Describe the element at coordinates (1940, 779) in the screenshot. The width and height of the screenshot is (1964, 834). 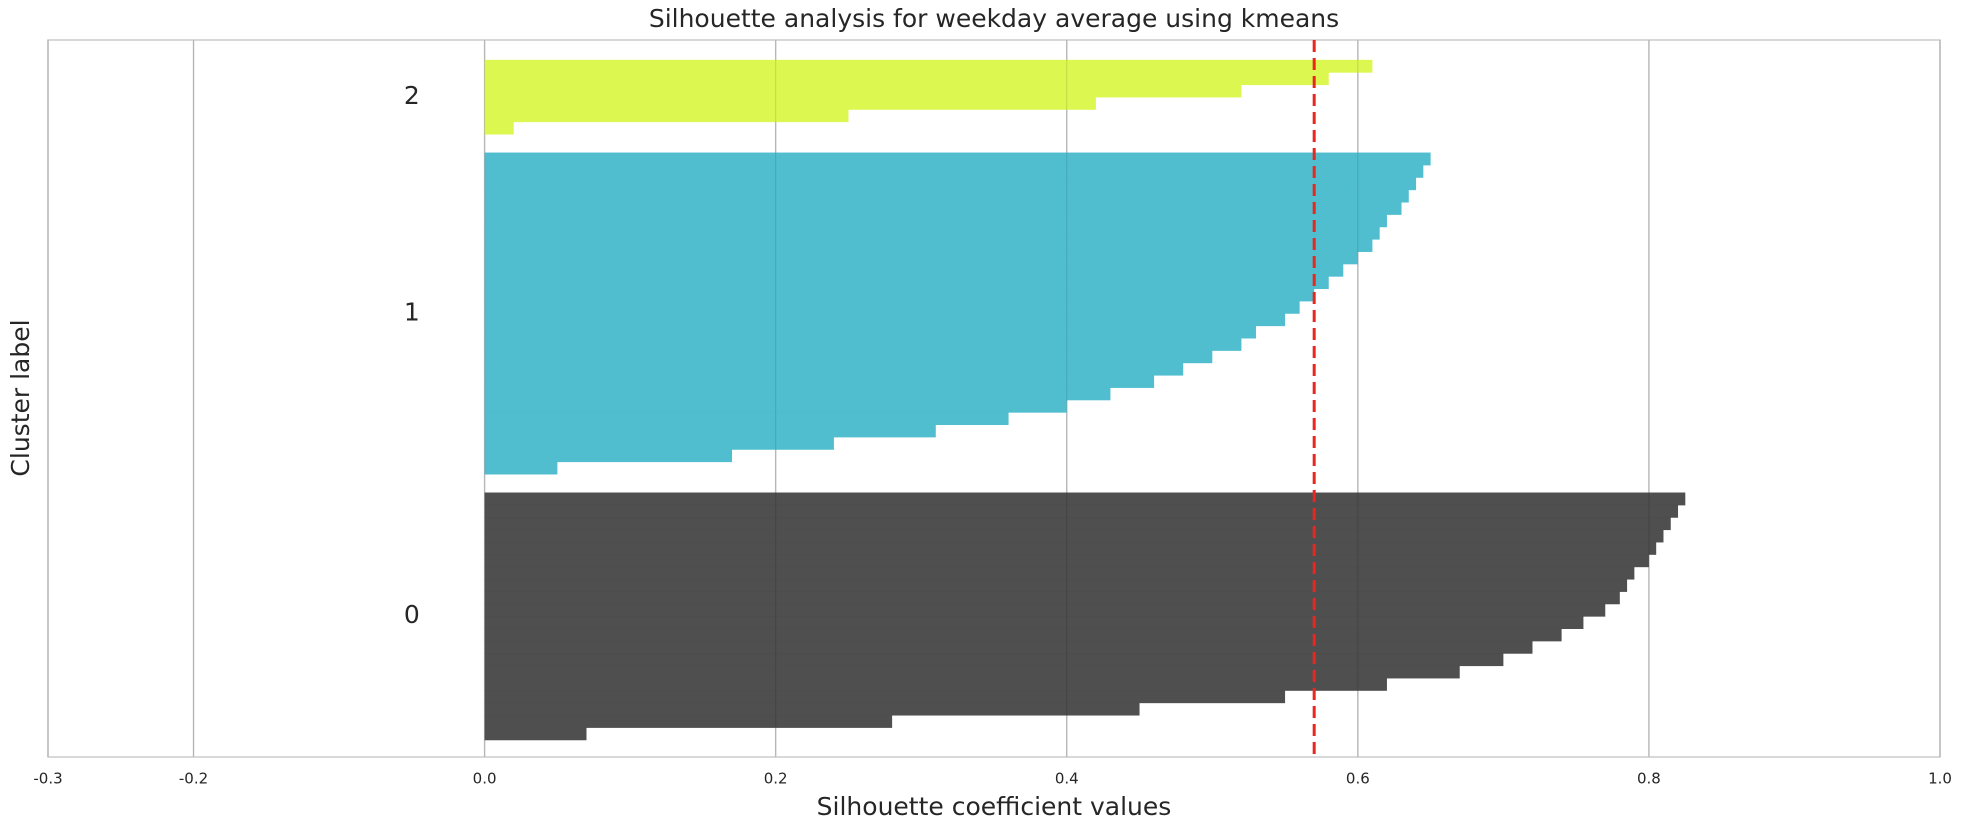
I see `x-tick-label: 1.0` at that location.